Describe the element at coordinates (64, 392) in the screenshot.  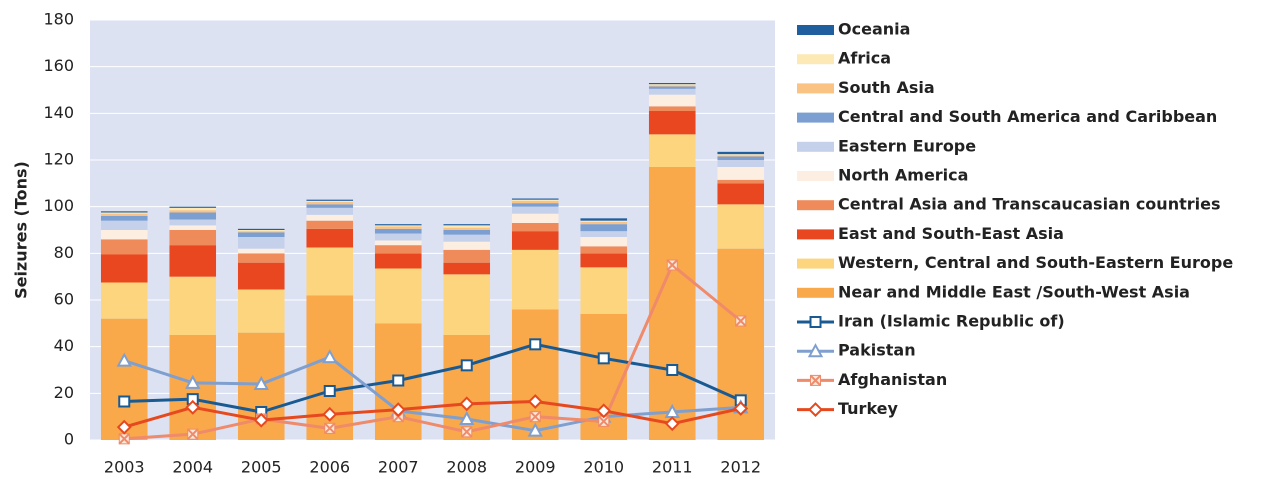
I see `y-tick-label: 20` at that location.